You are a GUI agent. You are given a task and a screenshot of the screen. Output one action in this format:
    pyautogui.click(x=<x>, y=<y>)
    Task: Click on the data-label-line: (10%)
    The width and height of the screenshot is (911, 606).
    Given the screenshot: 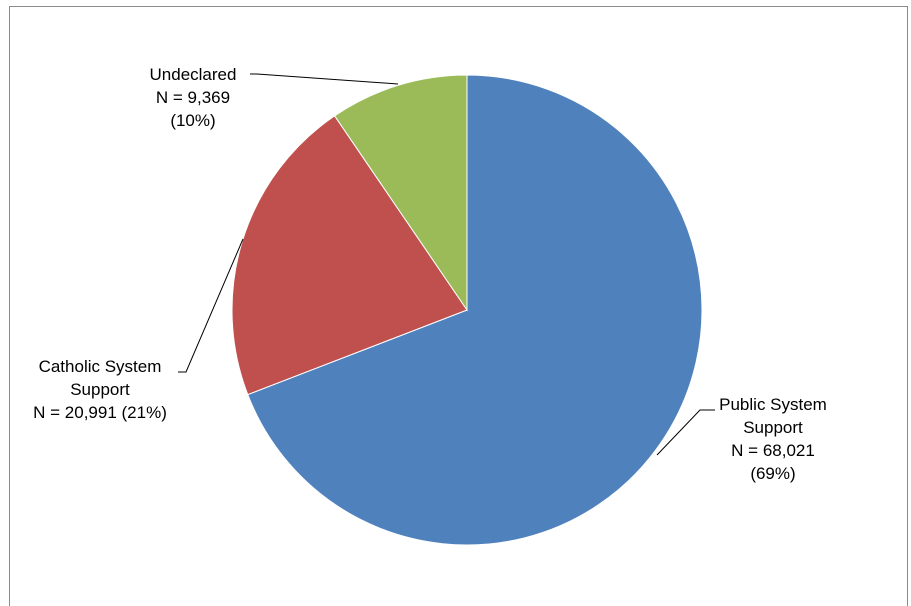 What is the action you would take?
    pyautogui.click(x=192, y=120)
    